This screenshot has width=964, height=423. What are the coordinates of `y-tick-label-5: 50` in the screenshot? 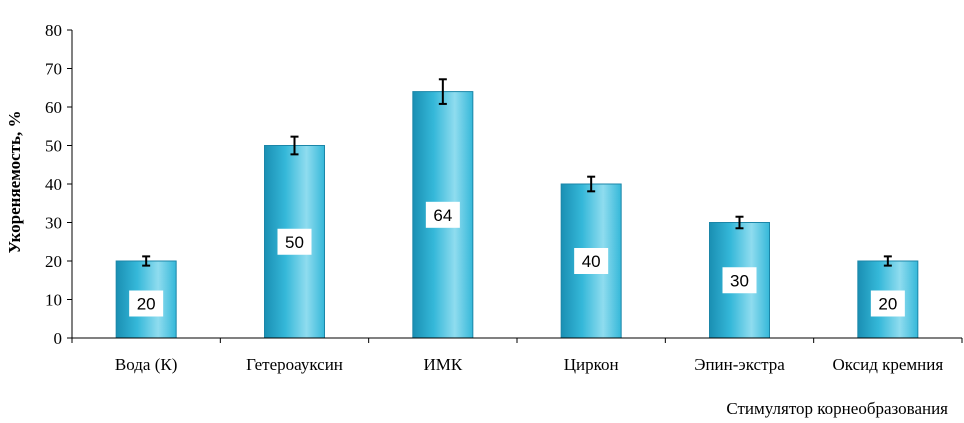 It's located at (53, 146).